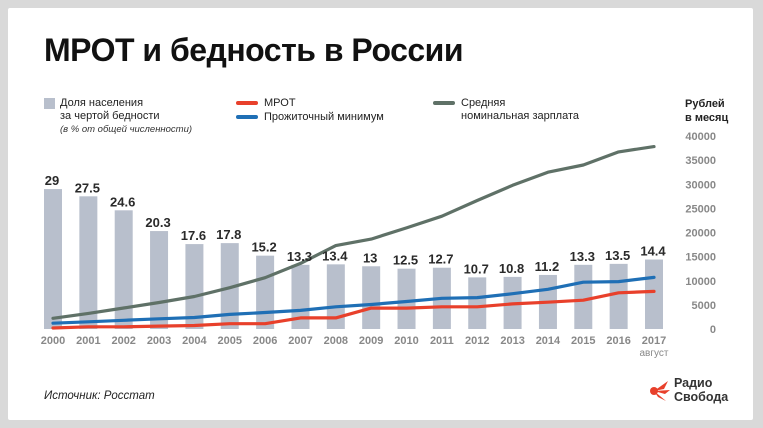 The image size is (763, 428). I want to click on right-axis-unit: Рублей в месяц, so click(706, 111).